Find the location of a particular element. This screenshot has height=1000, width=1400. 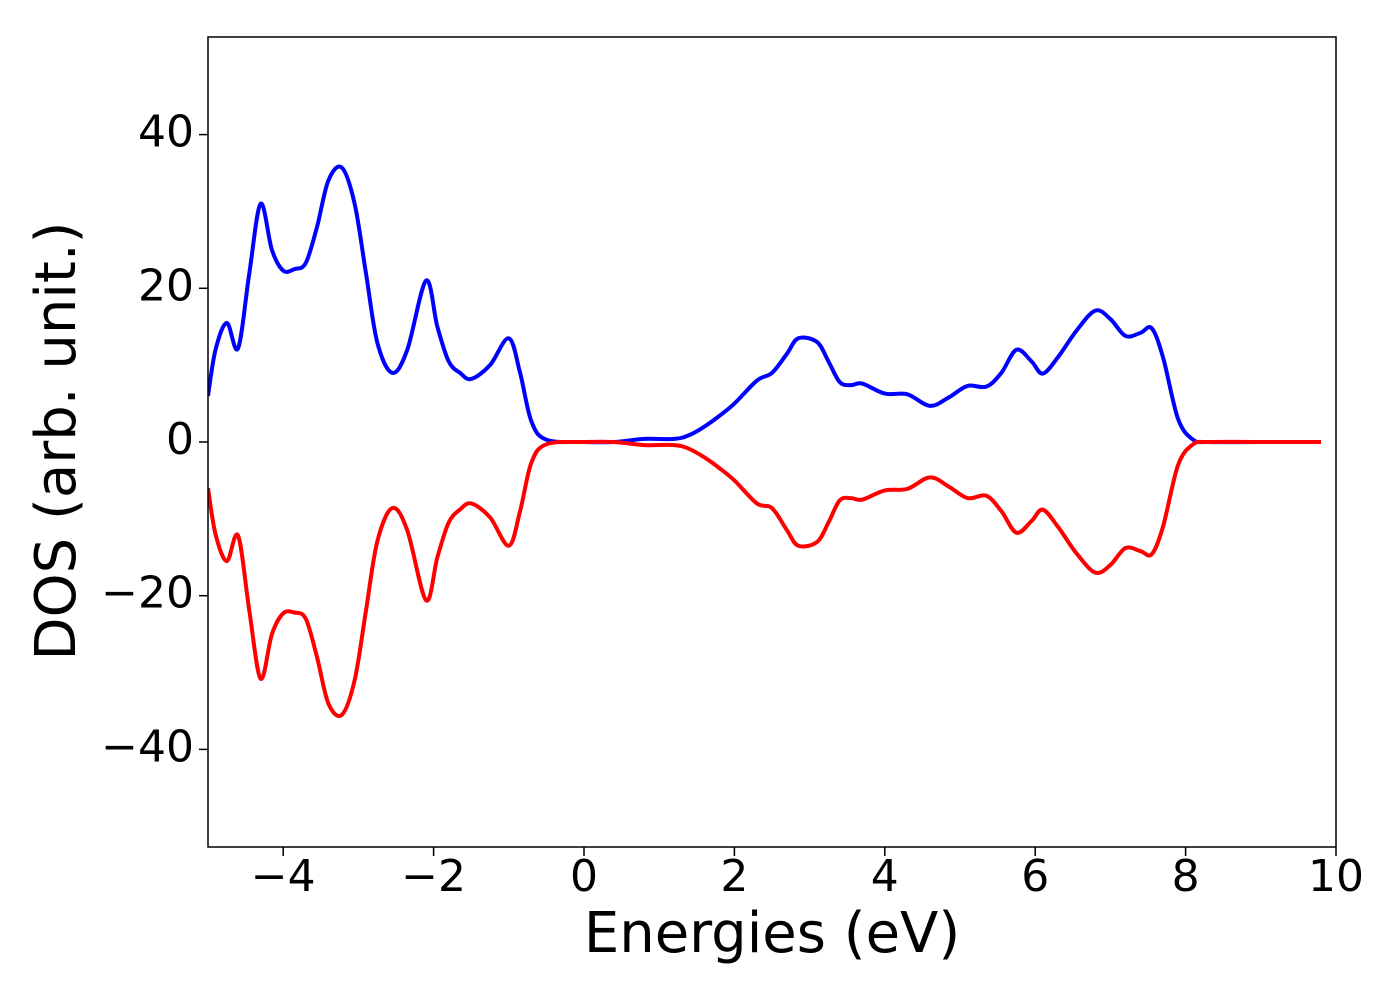

x-tick-label: −2 is located at coordinates (433, 876).